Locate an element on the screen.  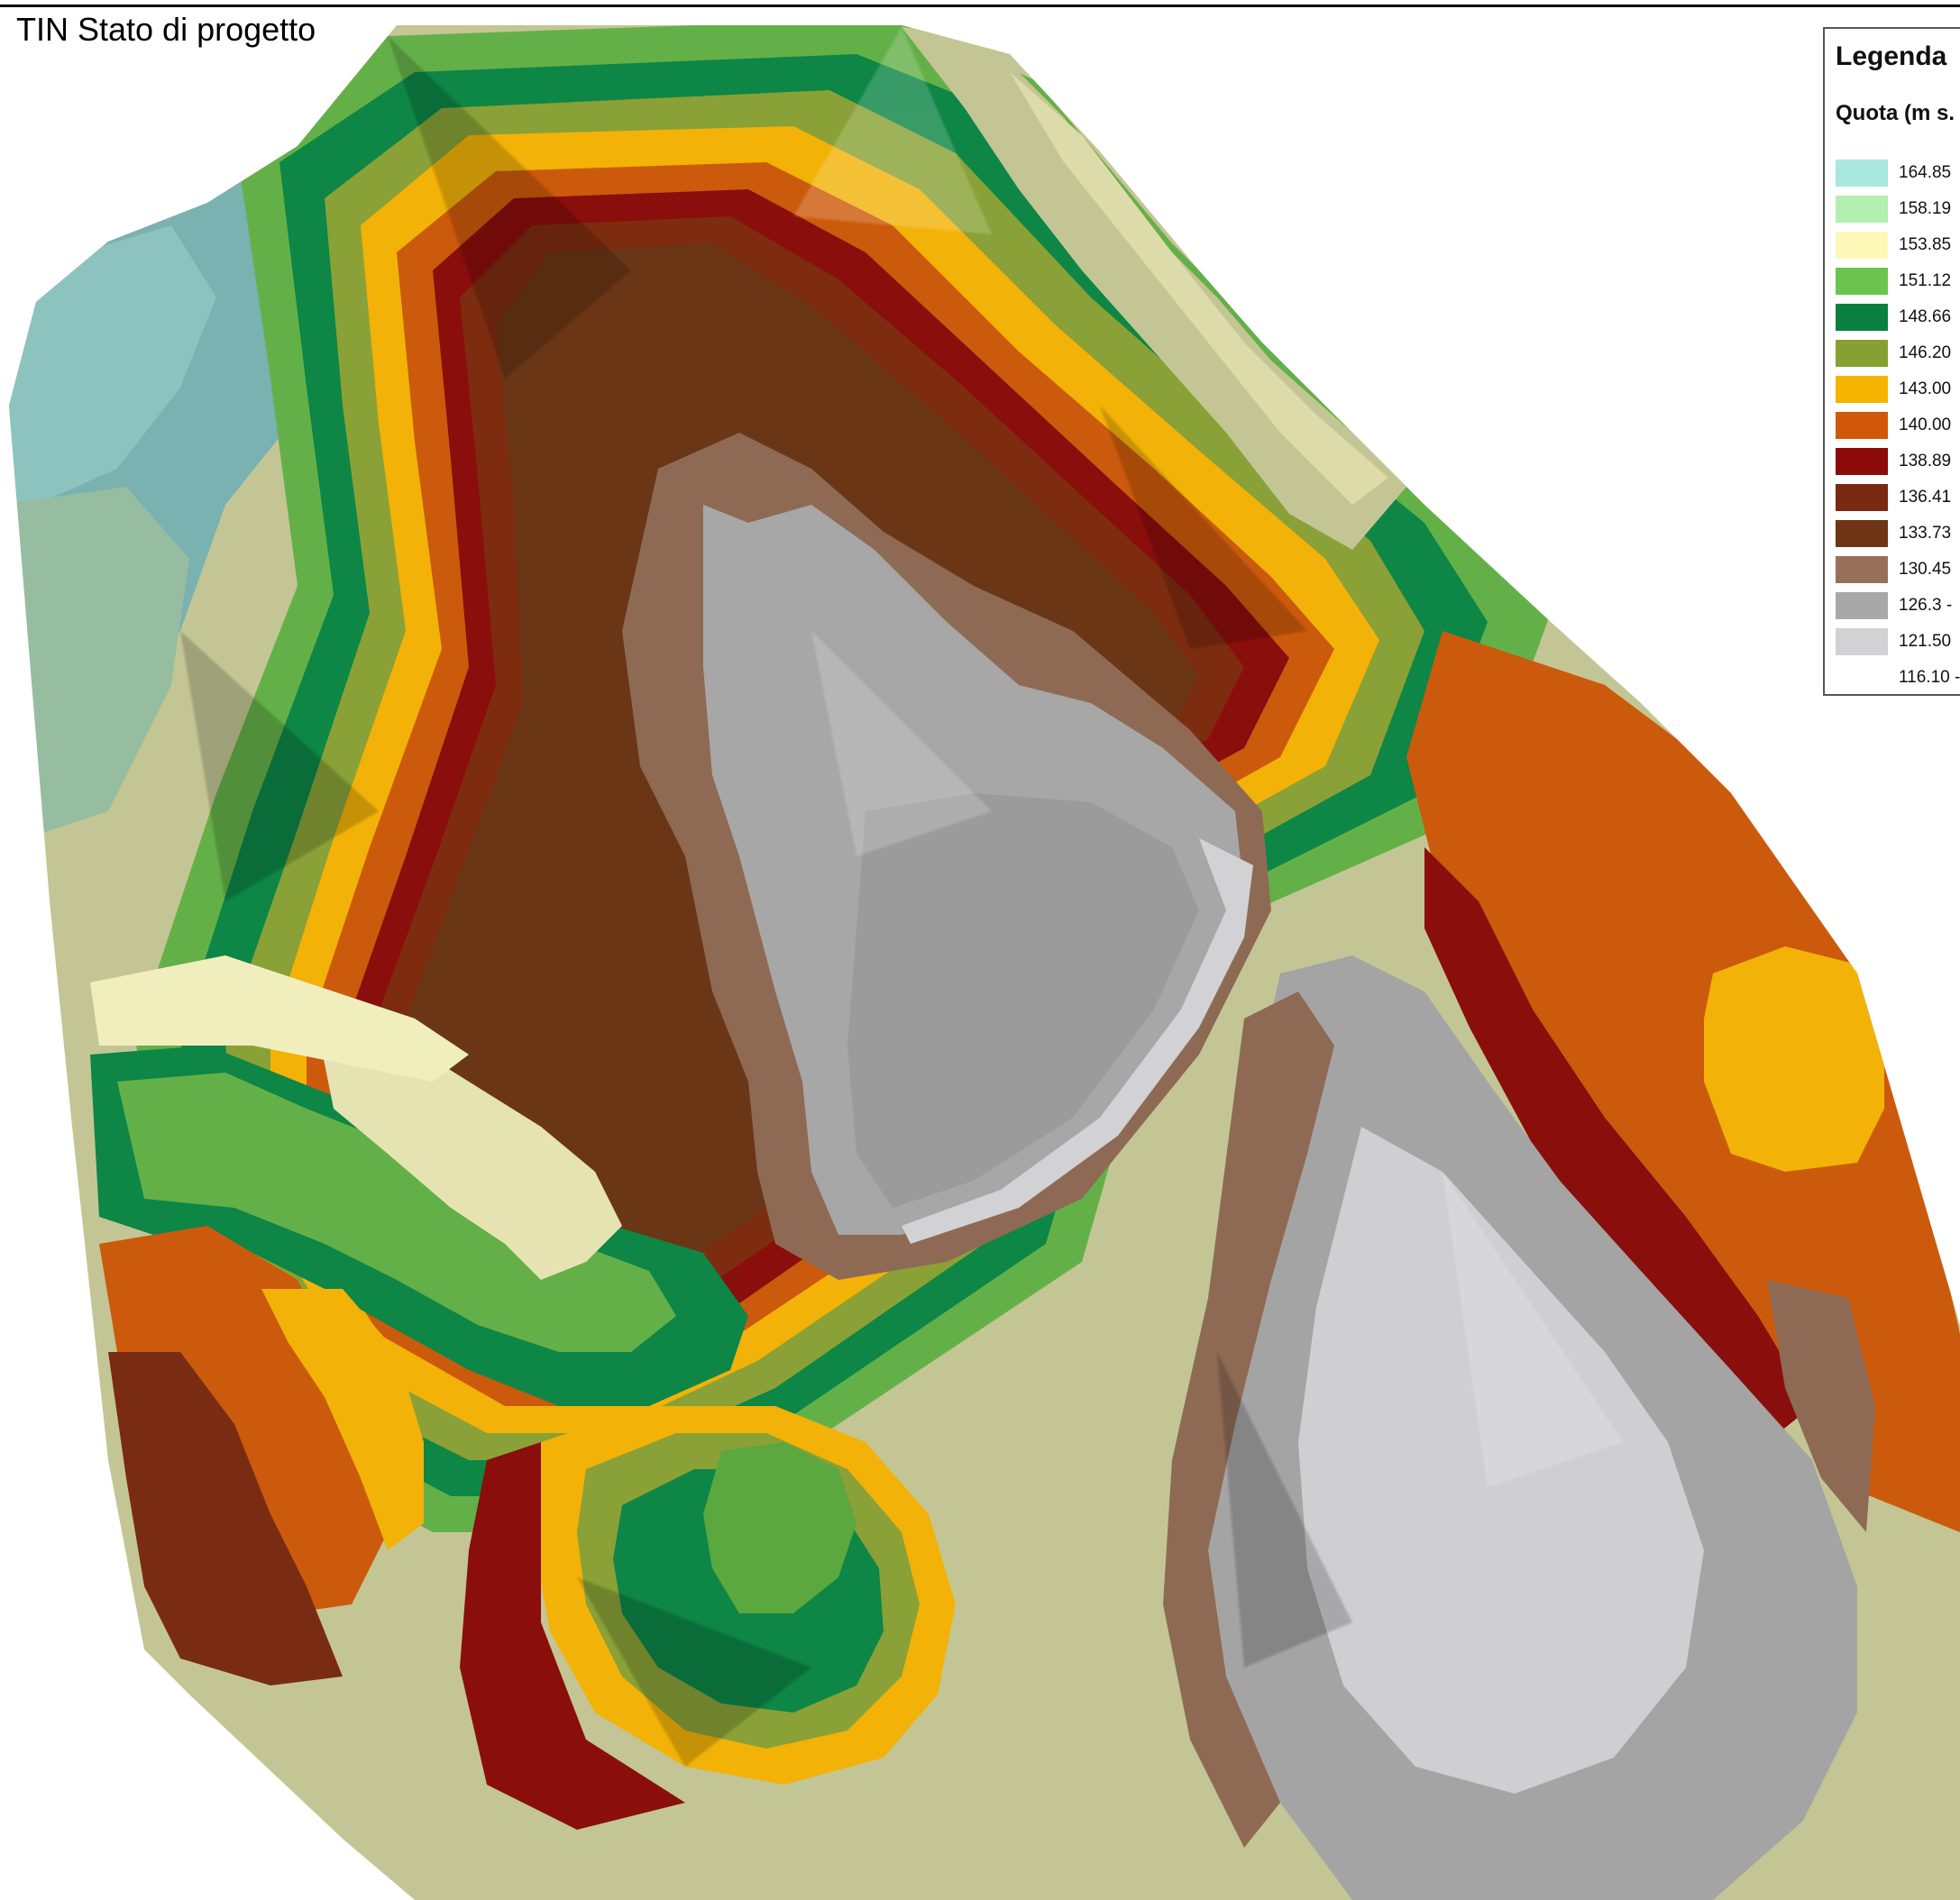
legend-label: 158.19 is located at coordinates (1926, 208).